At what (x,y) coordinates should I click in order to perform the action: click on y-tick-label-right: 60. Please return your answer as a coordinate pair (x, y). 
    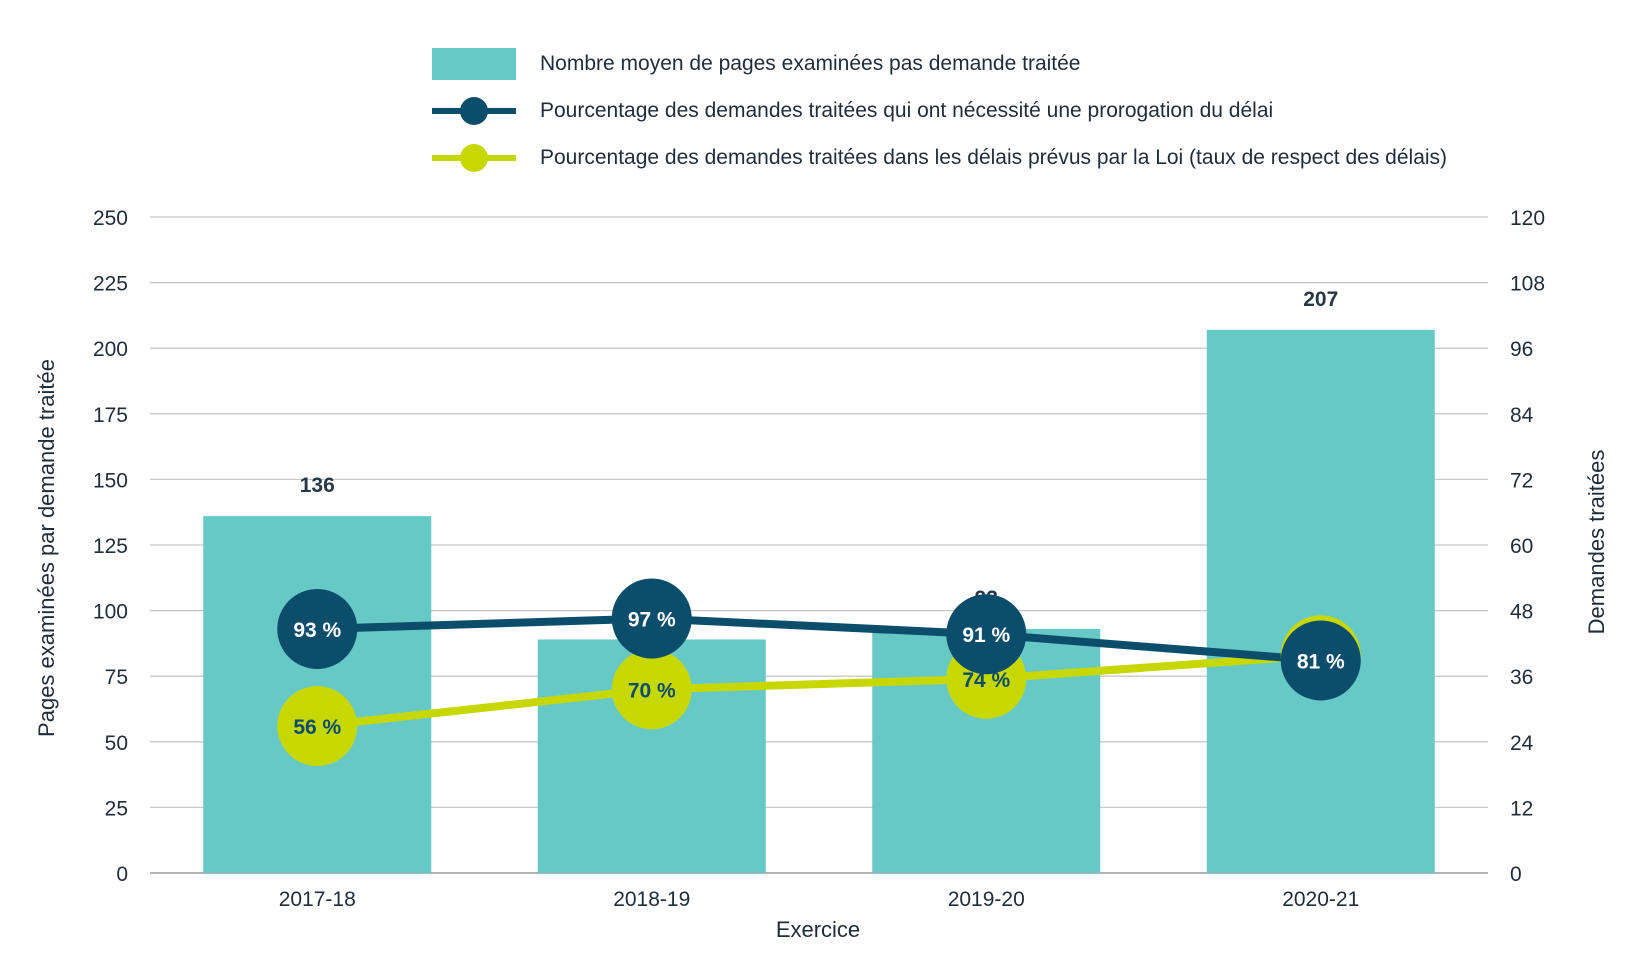
    Looking at the image, I should click on (1521, 546).